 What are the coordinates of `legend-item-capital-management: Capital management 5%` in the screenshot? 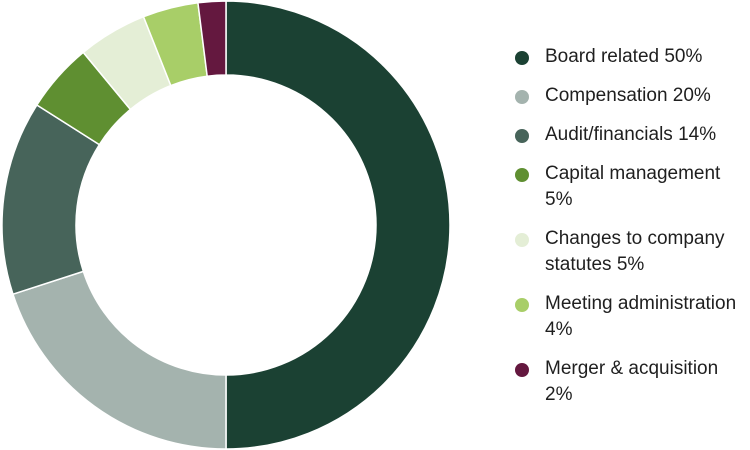 It's located at (631, 187).